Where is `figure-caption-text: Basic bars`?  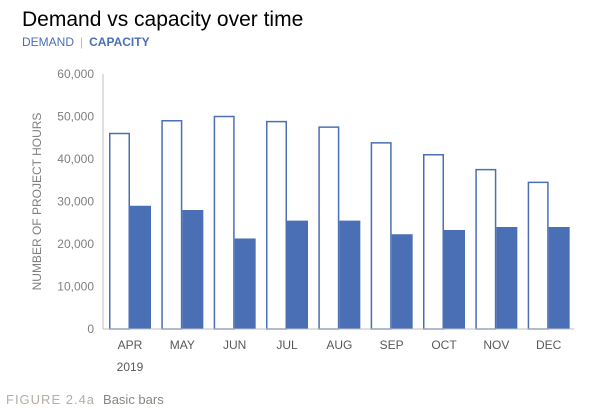
figure-caption-text: Basic bars is located at coordinates (133, 399).